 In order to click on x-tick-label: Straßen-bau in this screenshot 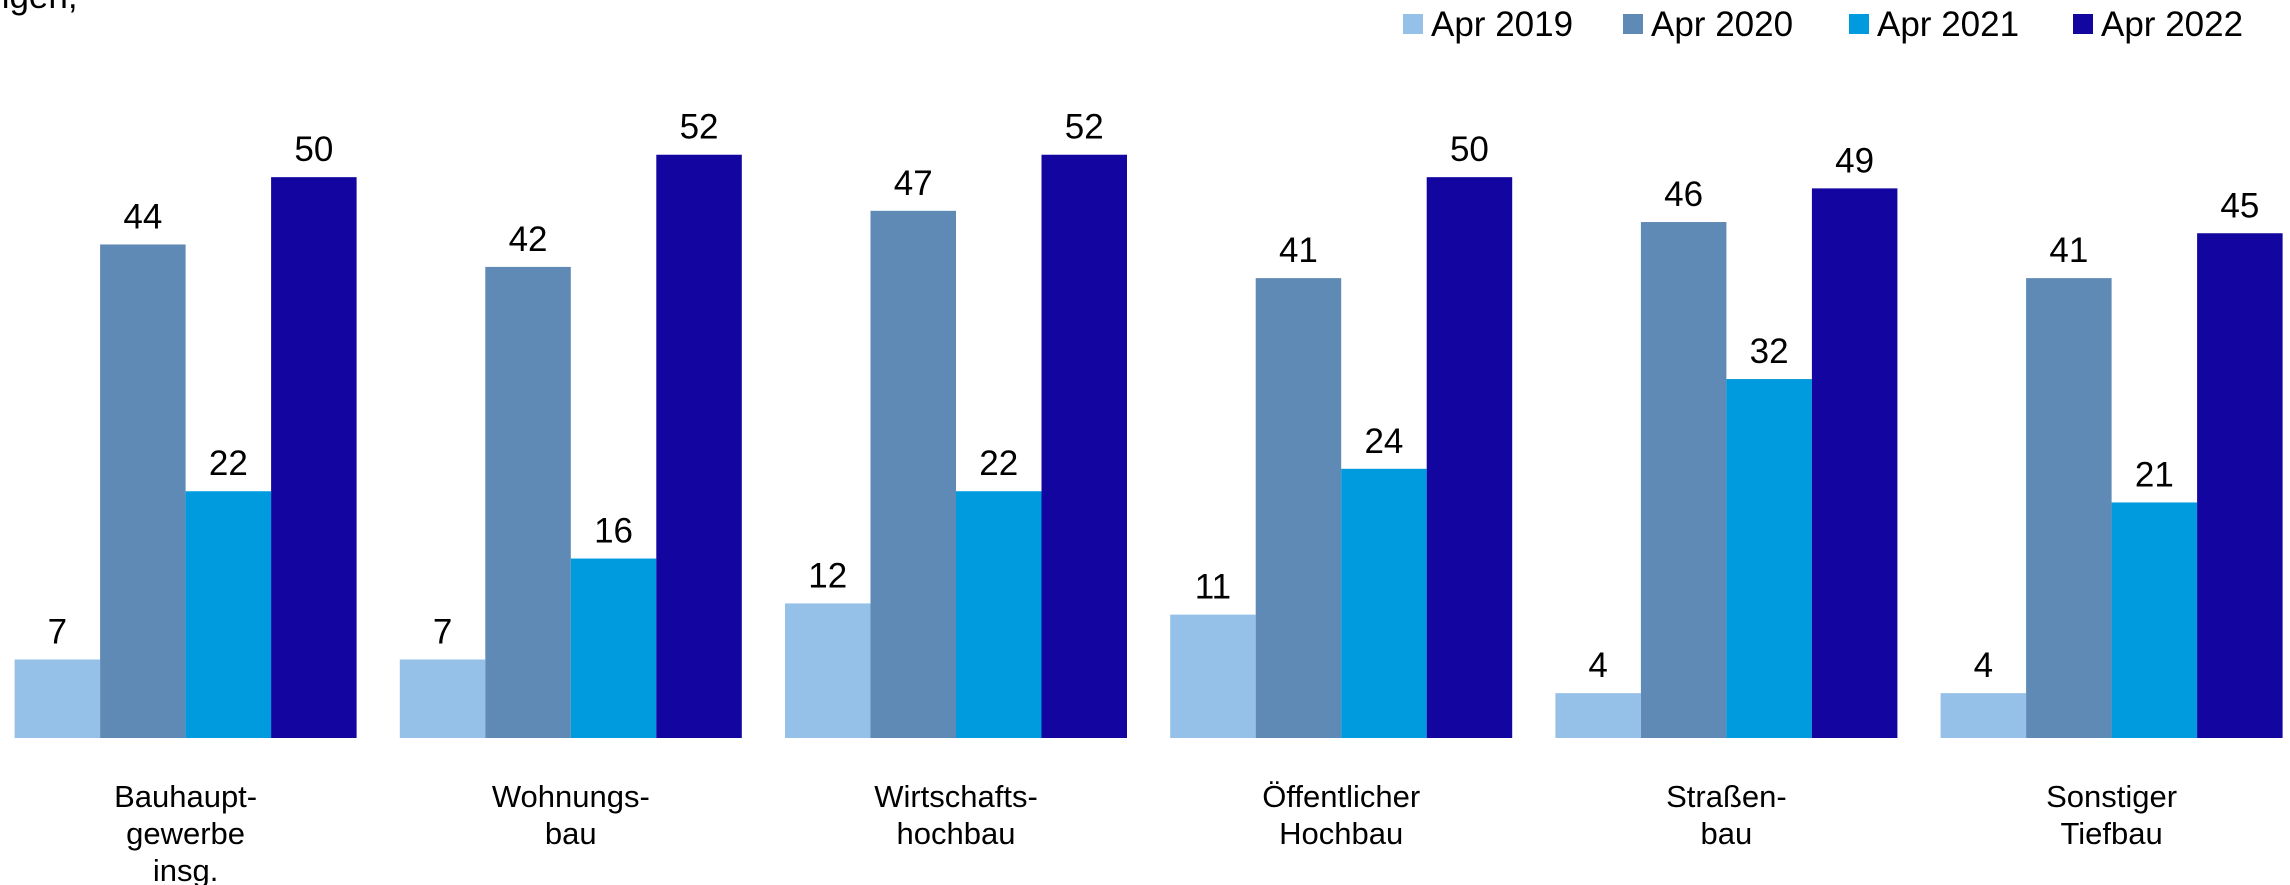, I will do `click(1726, 815)`.